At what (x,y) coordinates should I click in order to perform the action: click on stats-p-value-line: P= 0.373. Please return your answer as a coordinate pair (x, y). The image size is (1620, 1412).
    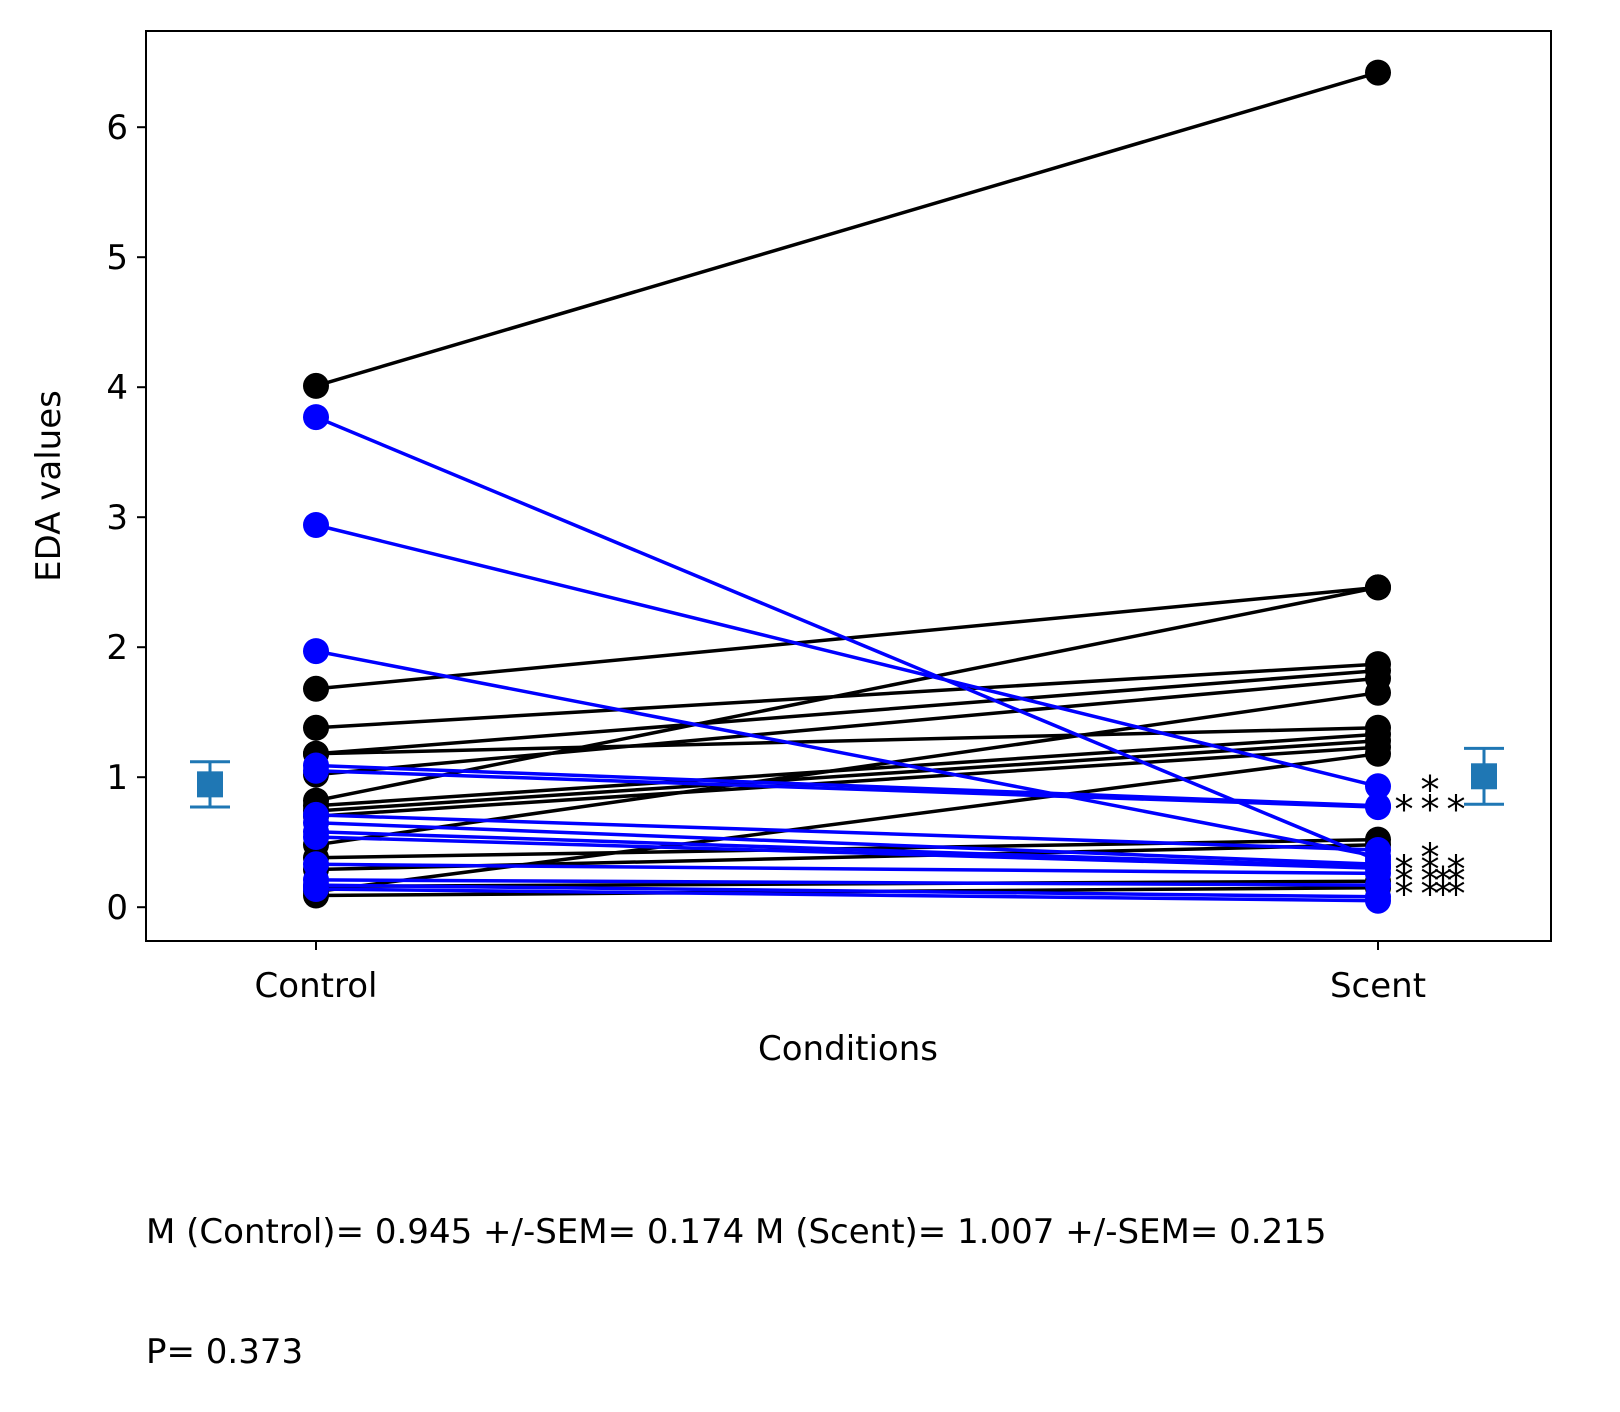
    Looking at the image, I should click on (225, 1352).